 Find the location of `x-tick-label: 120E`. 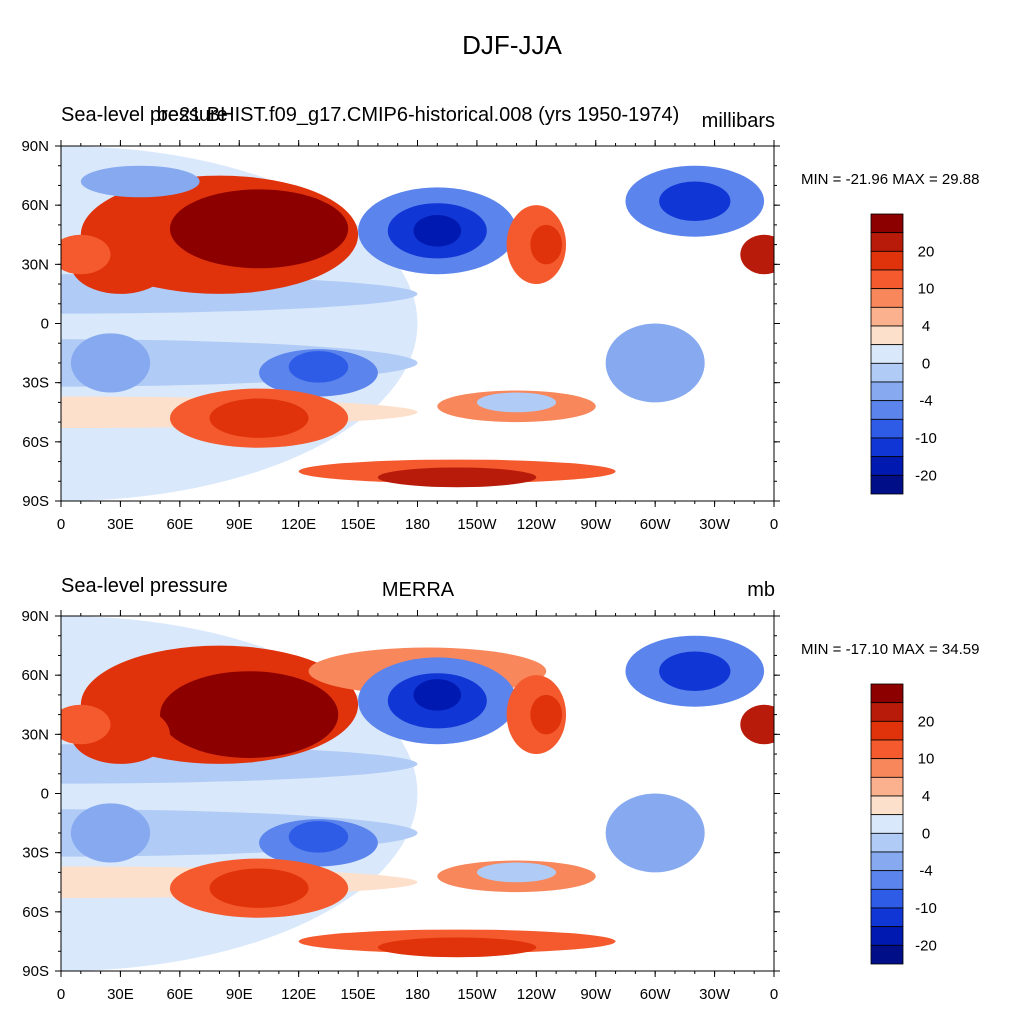

x-tick-label: 120E is located at coordinates (298, 524).